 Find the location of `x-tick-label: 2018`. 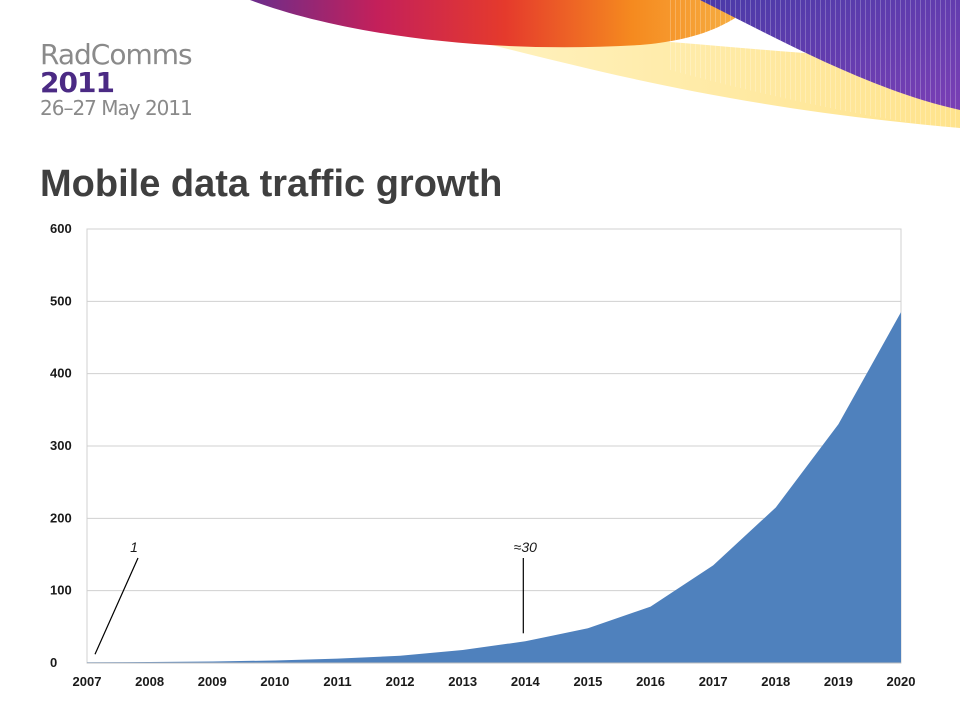

x-tick-label: 2018 is located at coordinates (775, 681).